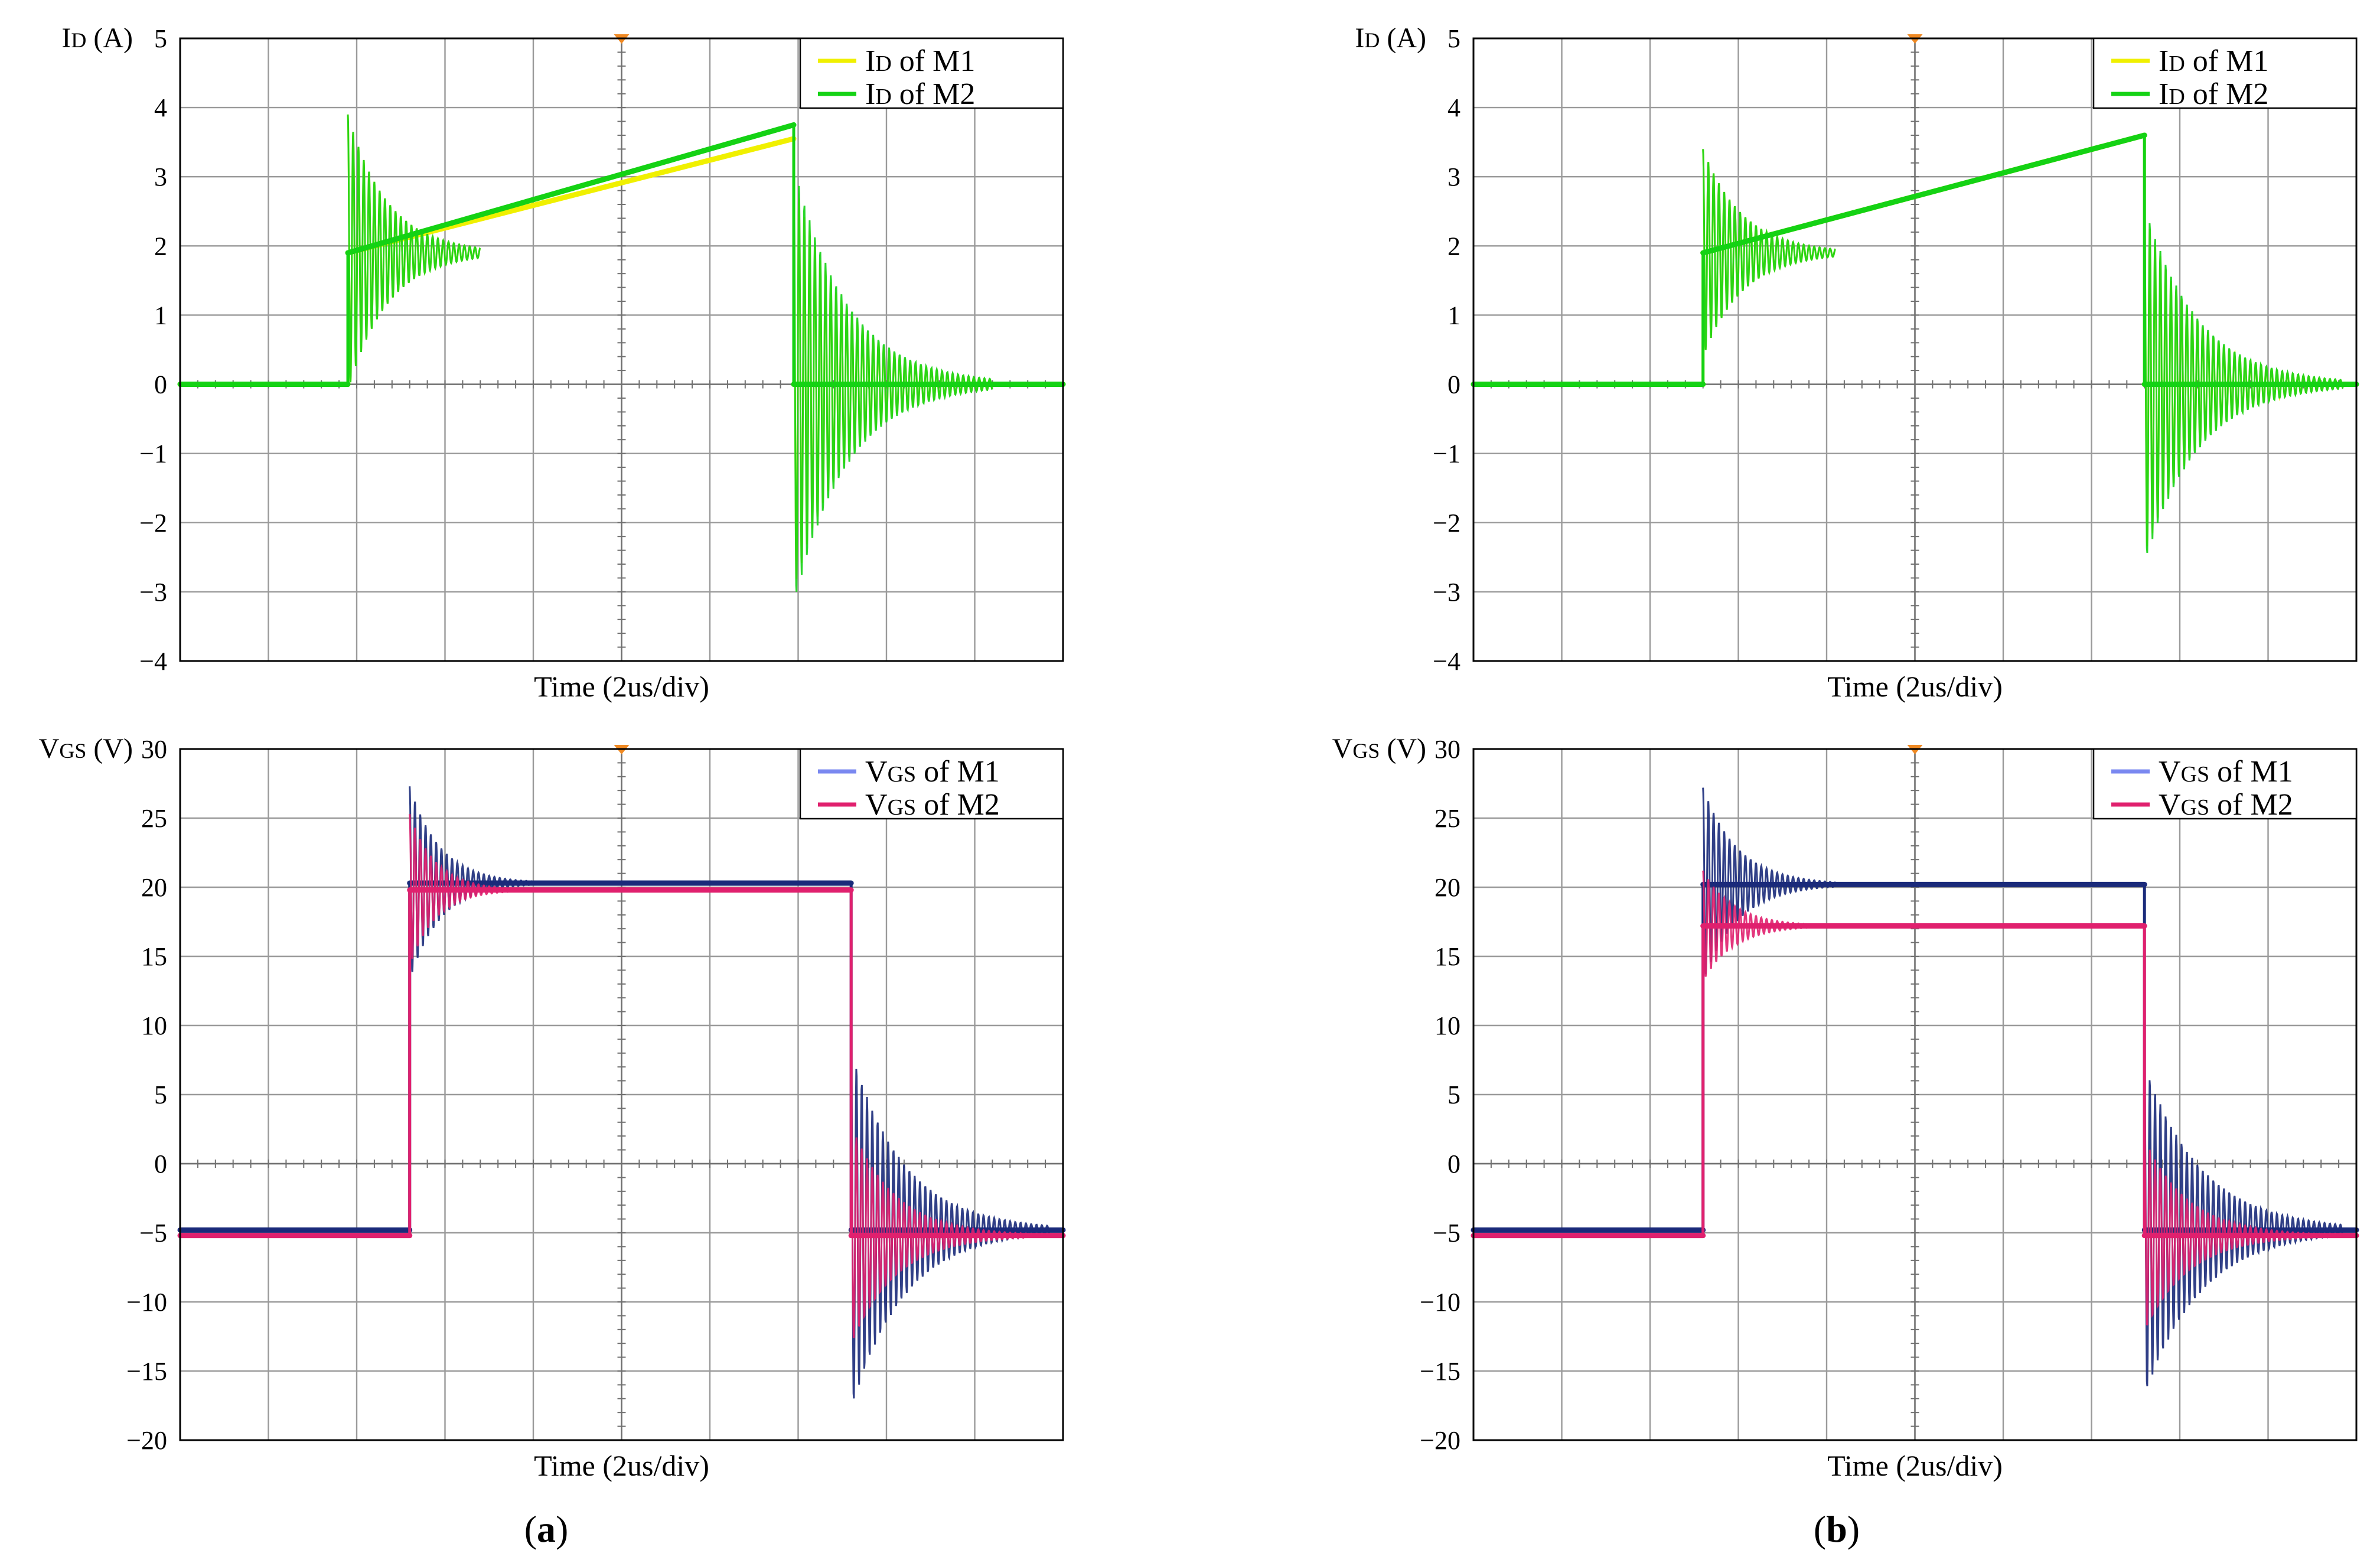  I want to click on panel-label-a: (a), so click(546, 1529).